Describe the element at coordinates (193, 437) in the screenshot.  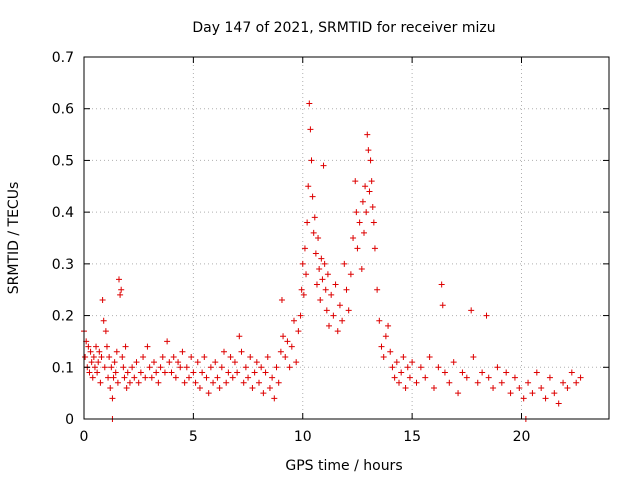
I see `x-tick-label: 5` at that location.